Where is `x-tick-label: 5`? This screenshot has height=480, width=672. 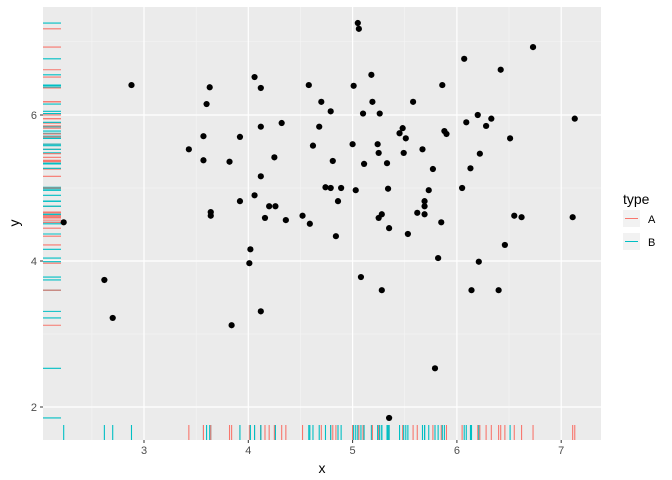 x-tick-label: 5 is located at coordinates (353, 451).